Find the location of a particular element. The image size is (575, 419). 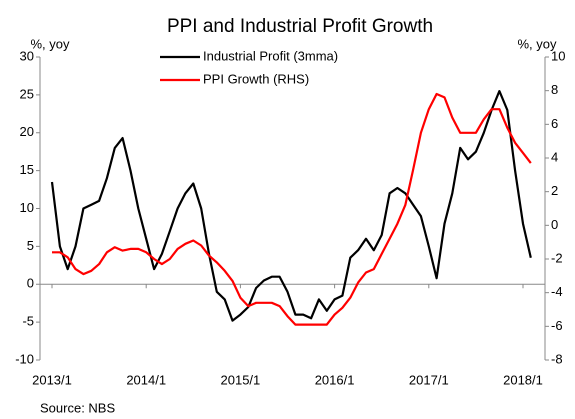

x-tick-label: 2018/1 is located at coordinates (523, 379).